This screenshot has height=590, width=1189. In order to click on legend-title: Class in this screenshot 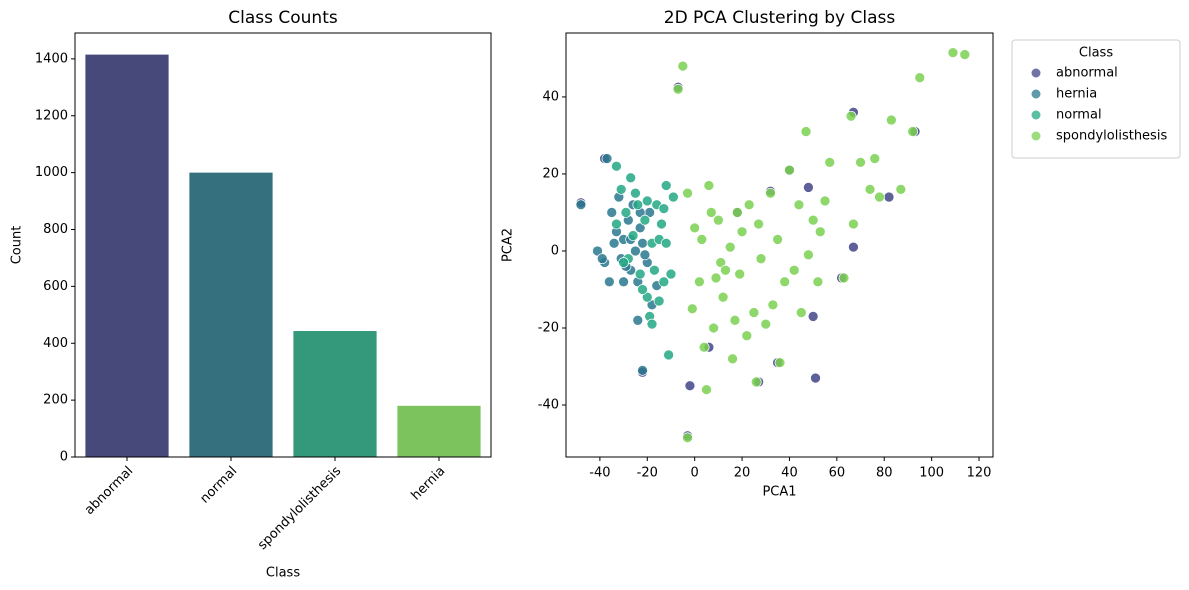, I will do `click(1096, 53)`.